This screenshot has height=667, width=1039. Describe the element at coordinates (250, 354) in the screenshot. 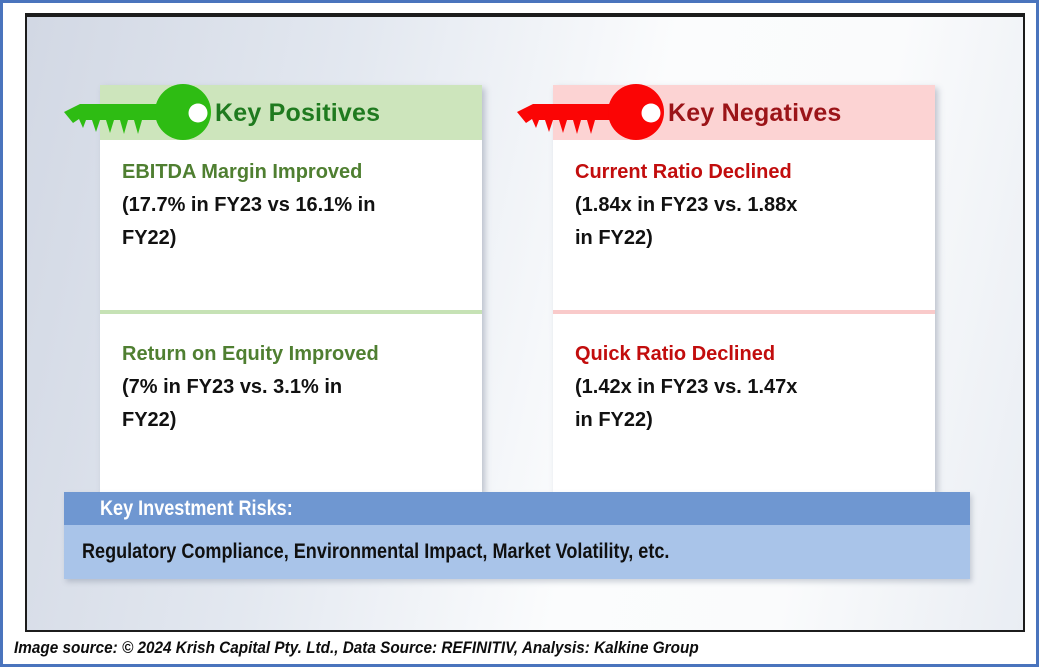

I see `card-title: Return on Equity Improved` at that location.